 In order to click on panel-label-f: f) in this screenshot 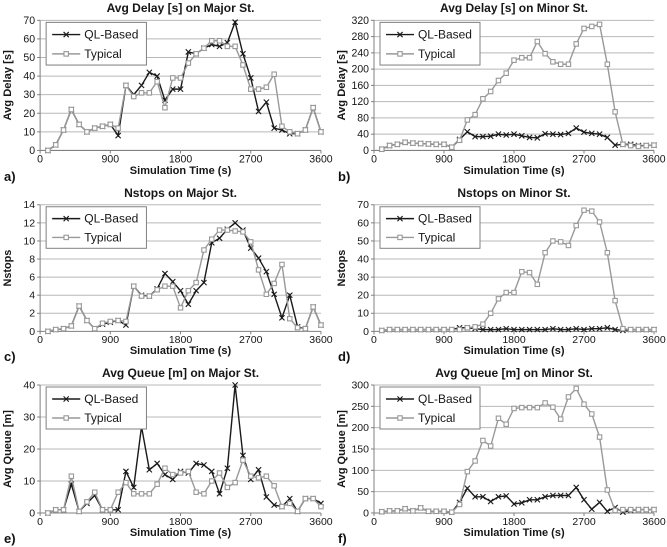, I will do `click(342, 538)`.